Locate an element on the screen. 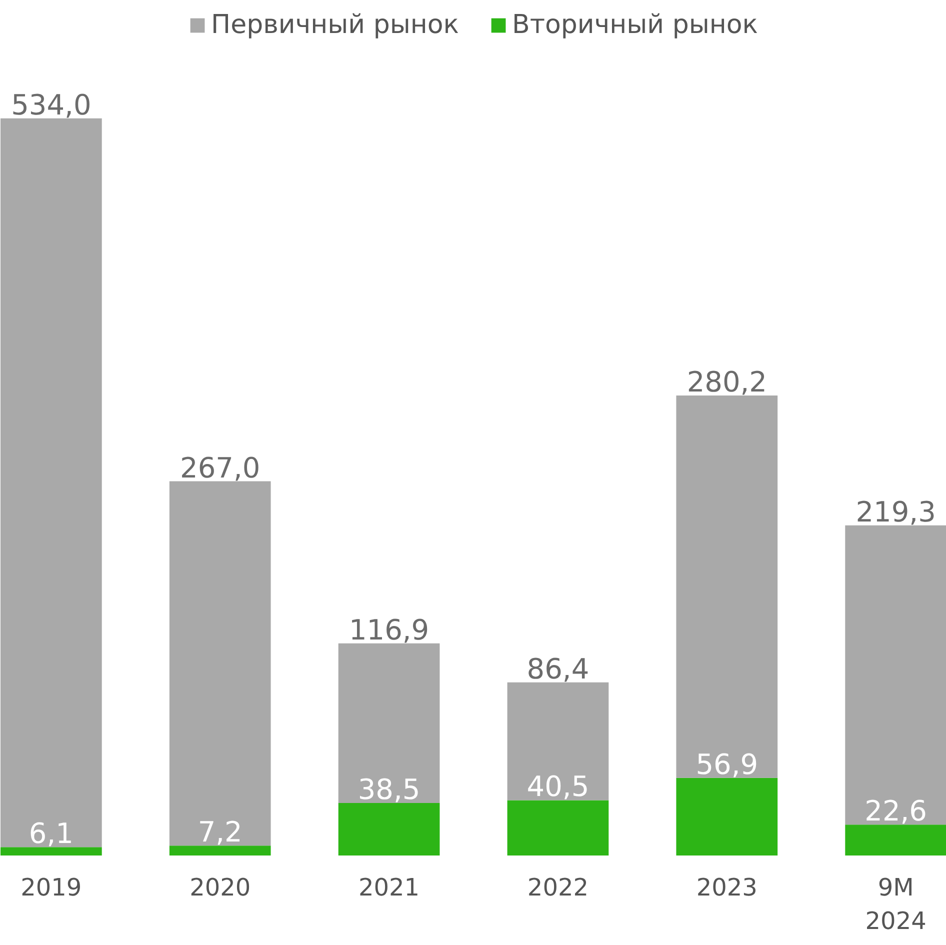 The width and height of the screenshot is (946, 945). x-tick-label: 2019 is located at coordinates (51, 888).